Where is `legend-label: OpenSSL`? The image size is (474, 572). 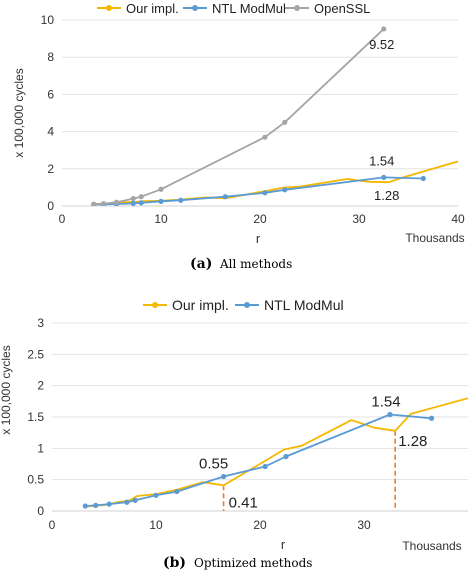 legend-label: OpenSSL is located at coordinates (342, 8).